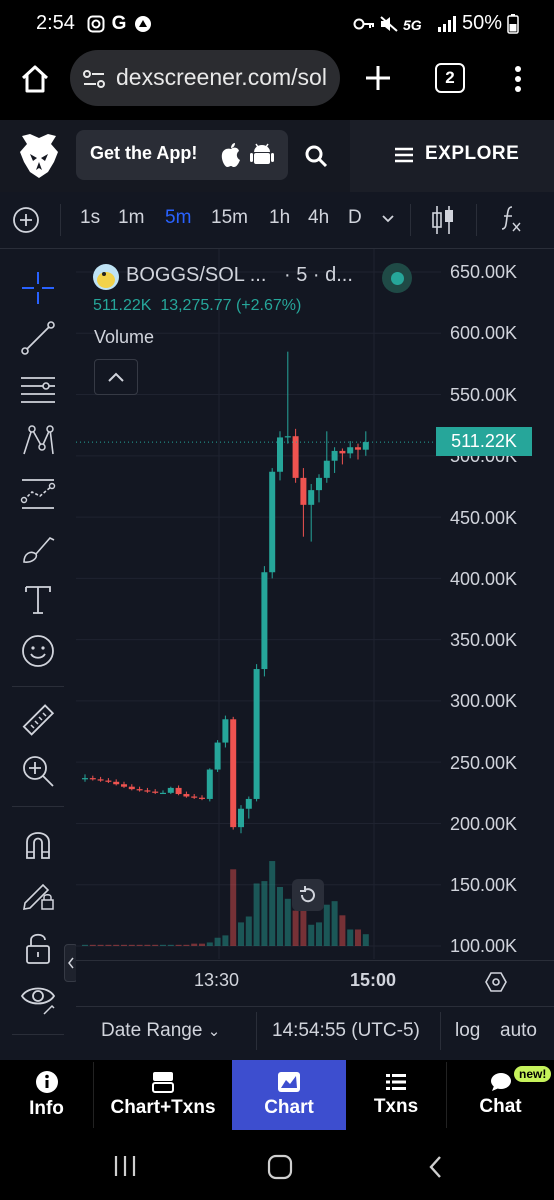  I want to click on nav-chat-label: Chat, so click(500, 1106).